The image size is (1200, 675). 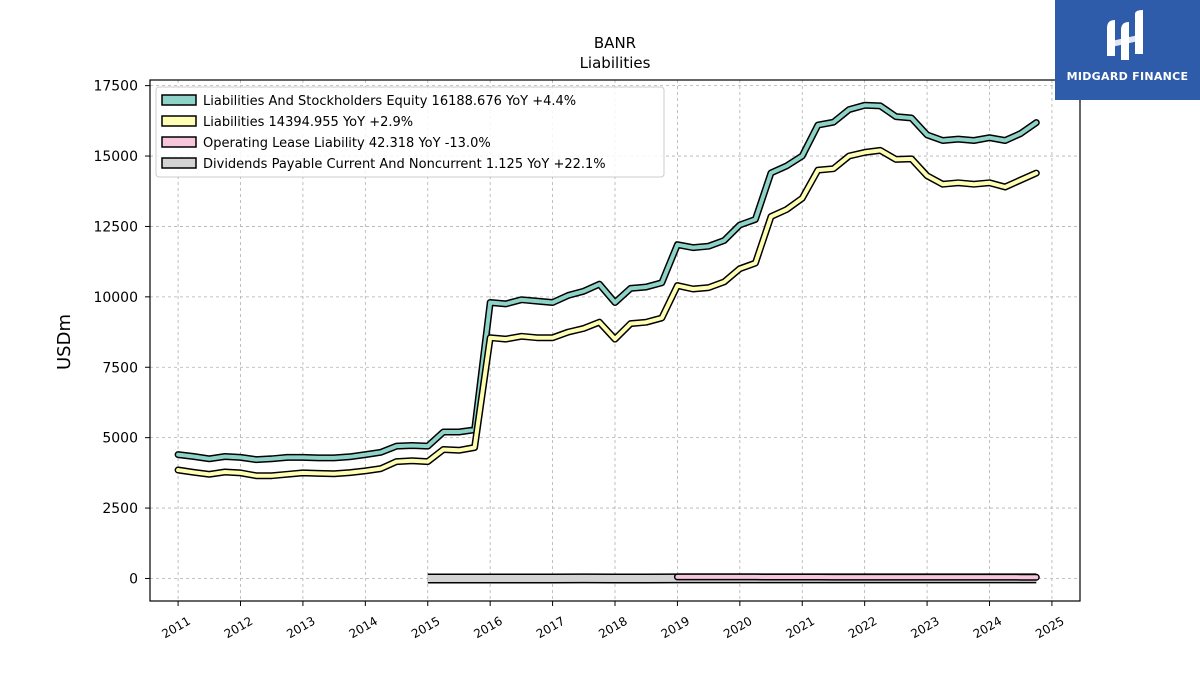 What do you see at coordinates (115, 87) in the screenshot?
I see `y-tick-label: 17500` at bounding box center [115, 87].